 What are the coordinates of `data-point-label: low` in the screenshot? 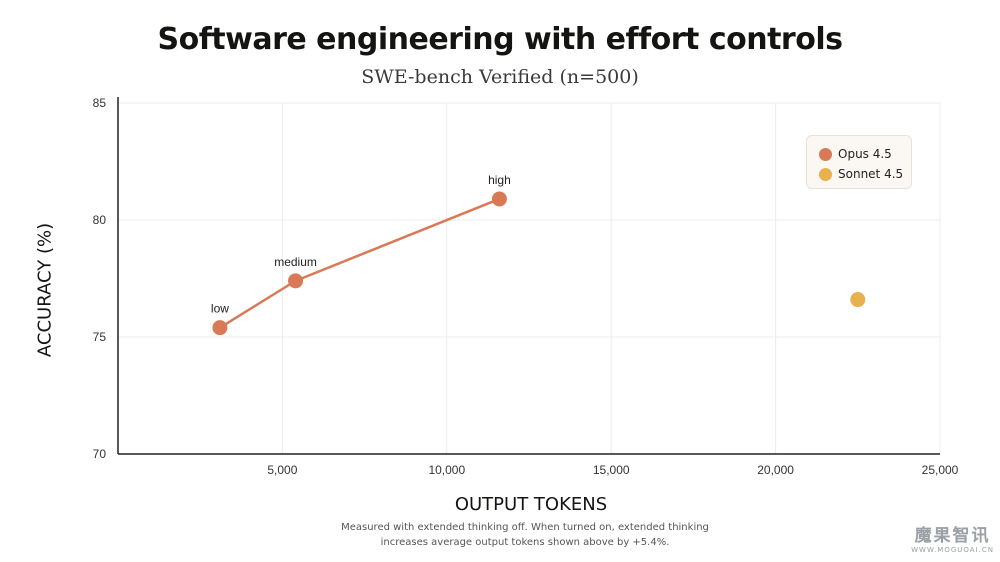 It's located at (220, 309).